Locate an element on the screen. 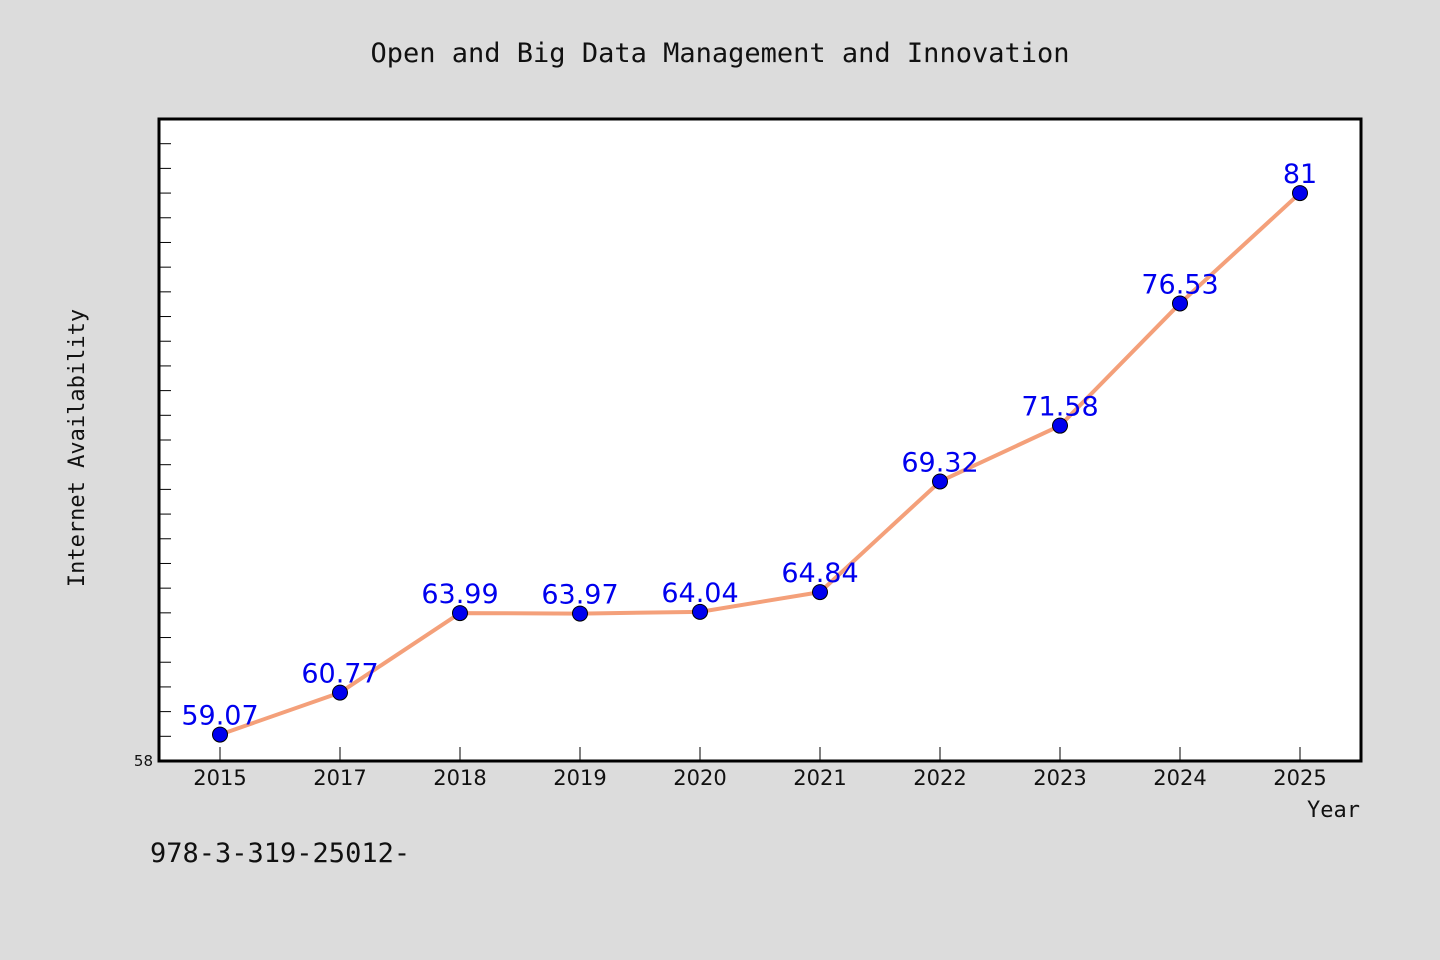  data-point-2023 is located at coordinates (1060, 425).